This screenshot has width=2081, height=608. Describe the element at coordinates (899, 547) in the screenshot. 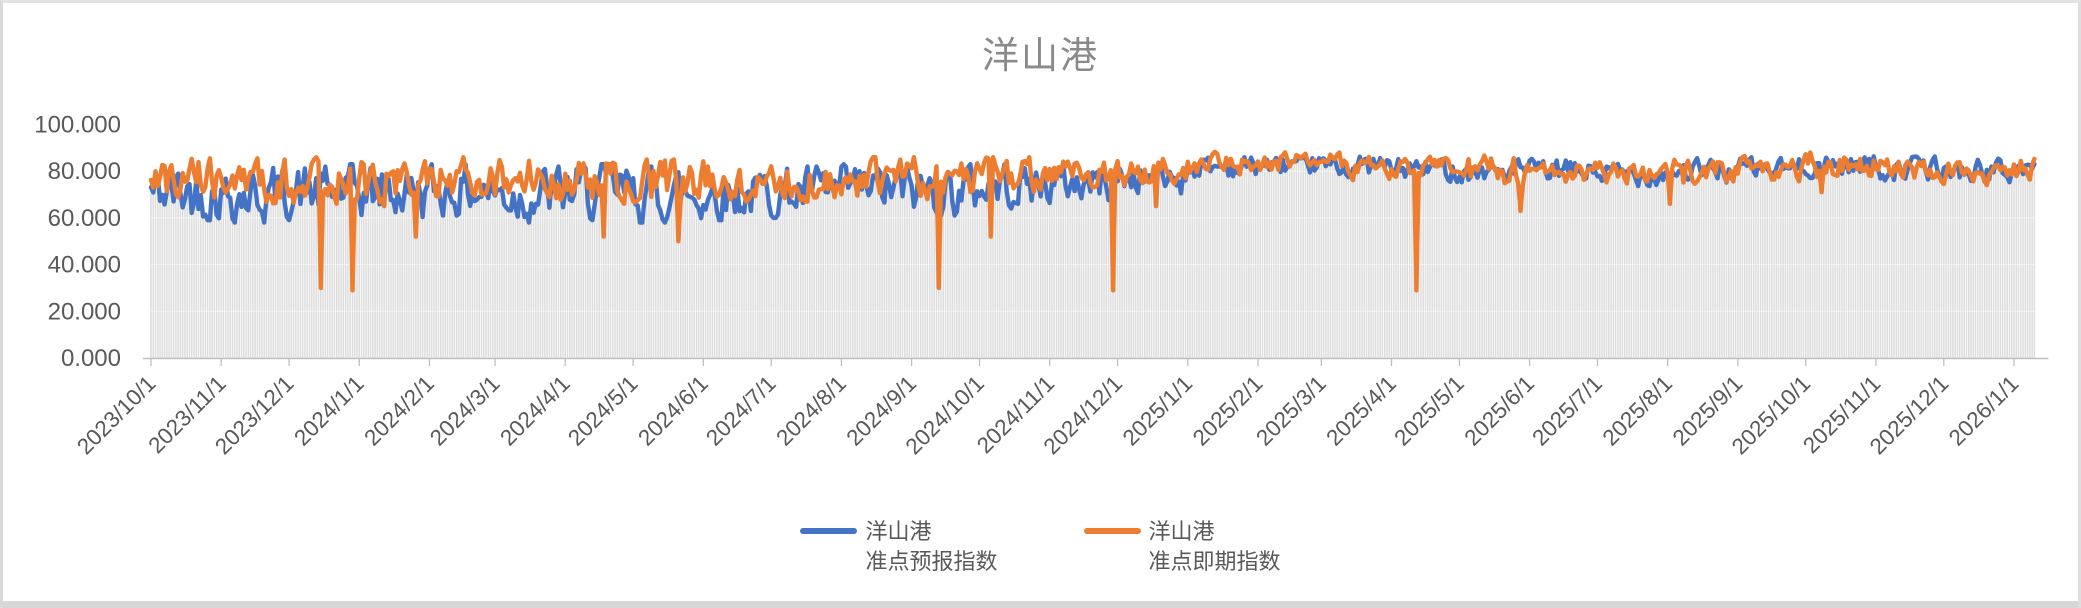

I see `legend-item-forecast-index: 洋山港 准点预报指数` at that location.